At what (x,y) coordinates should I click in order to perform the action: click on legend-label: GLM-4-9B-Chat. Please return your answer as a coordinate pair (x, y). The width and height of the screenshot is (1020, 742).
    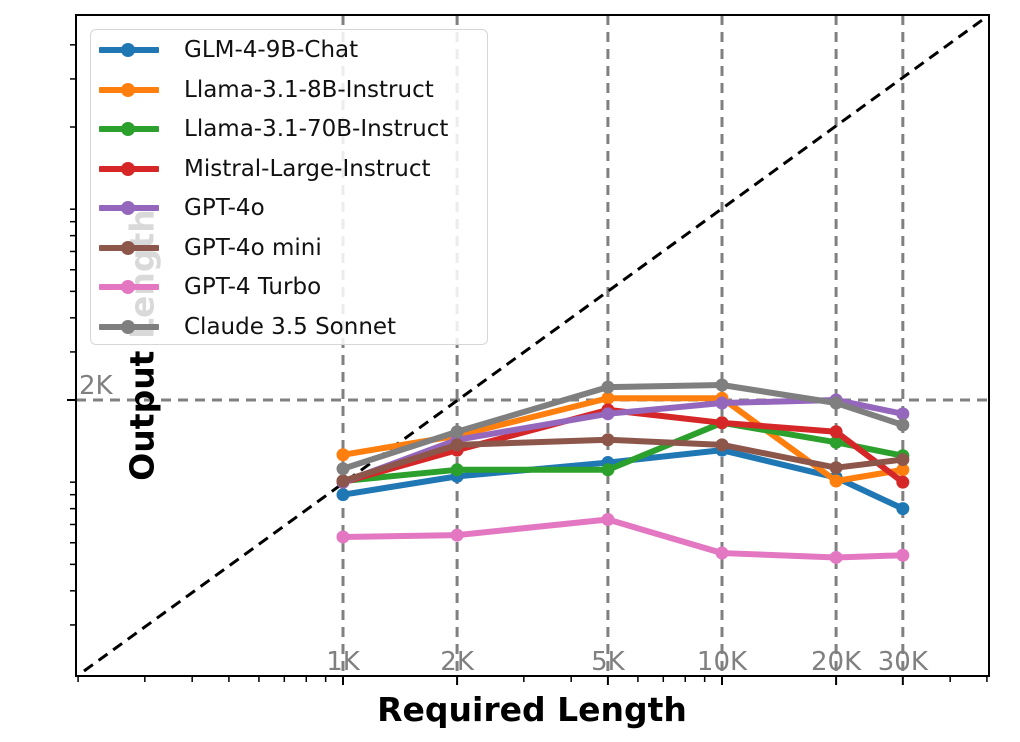
    Looking at the image, I should click on (271, 50).